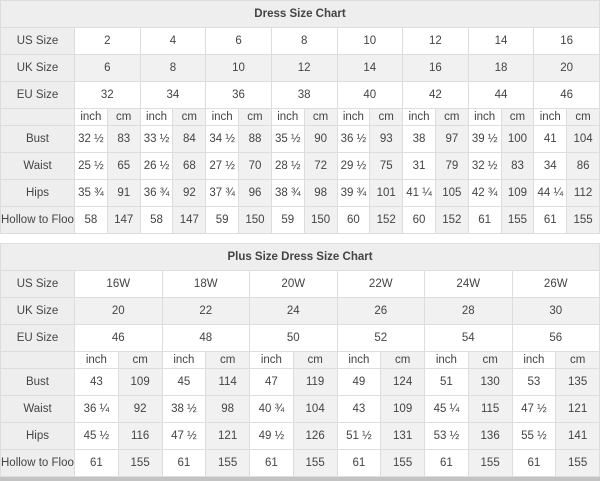  I want to click on size-row: UK Size 20 22 24 26 28 30, so click(300, 311).